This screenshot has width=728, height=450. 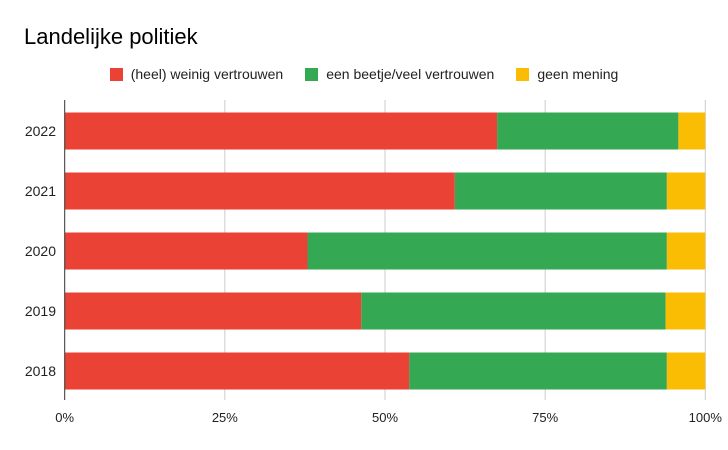 I want to click on x-tick-label: 50%, so click(x=385, y=417).